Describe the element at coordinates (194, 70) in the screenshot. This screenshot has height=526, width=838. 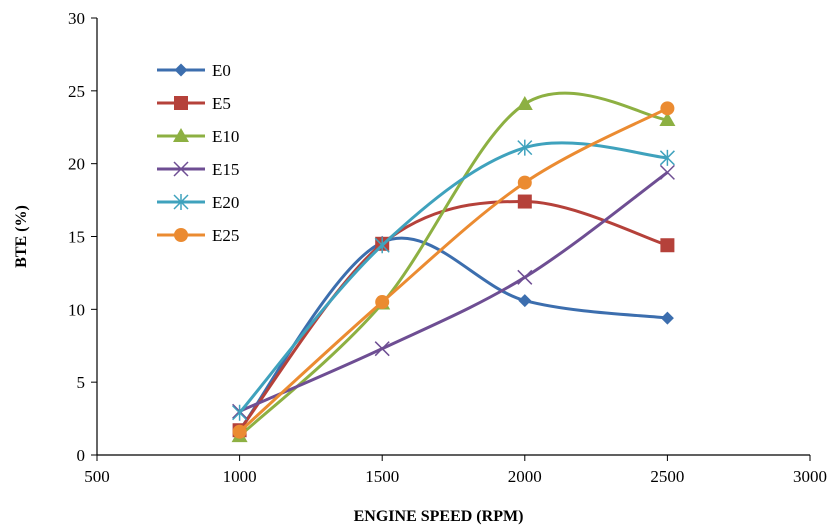
I see `legend-item-e0: E0` at that location.